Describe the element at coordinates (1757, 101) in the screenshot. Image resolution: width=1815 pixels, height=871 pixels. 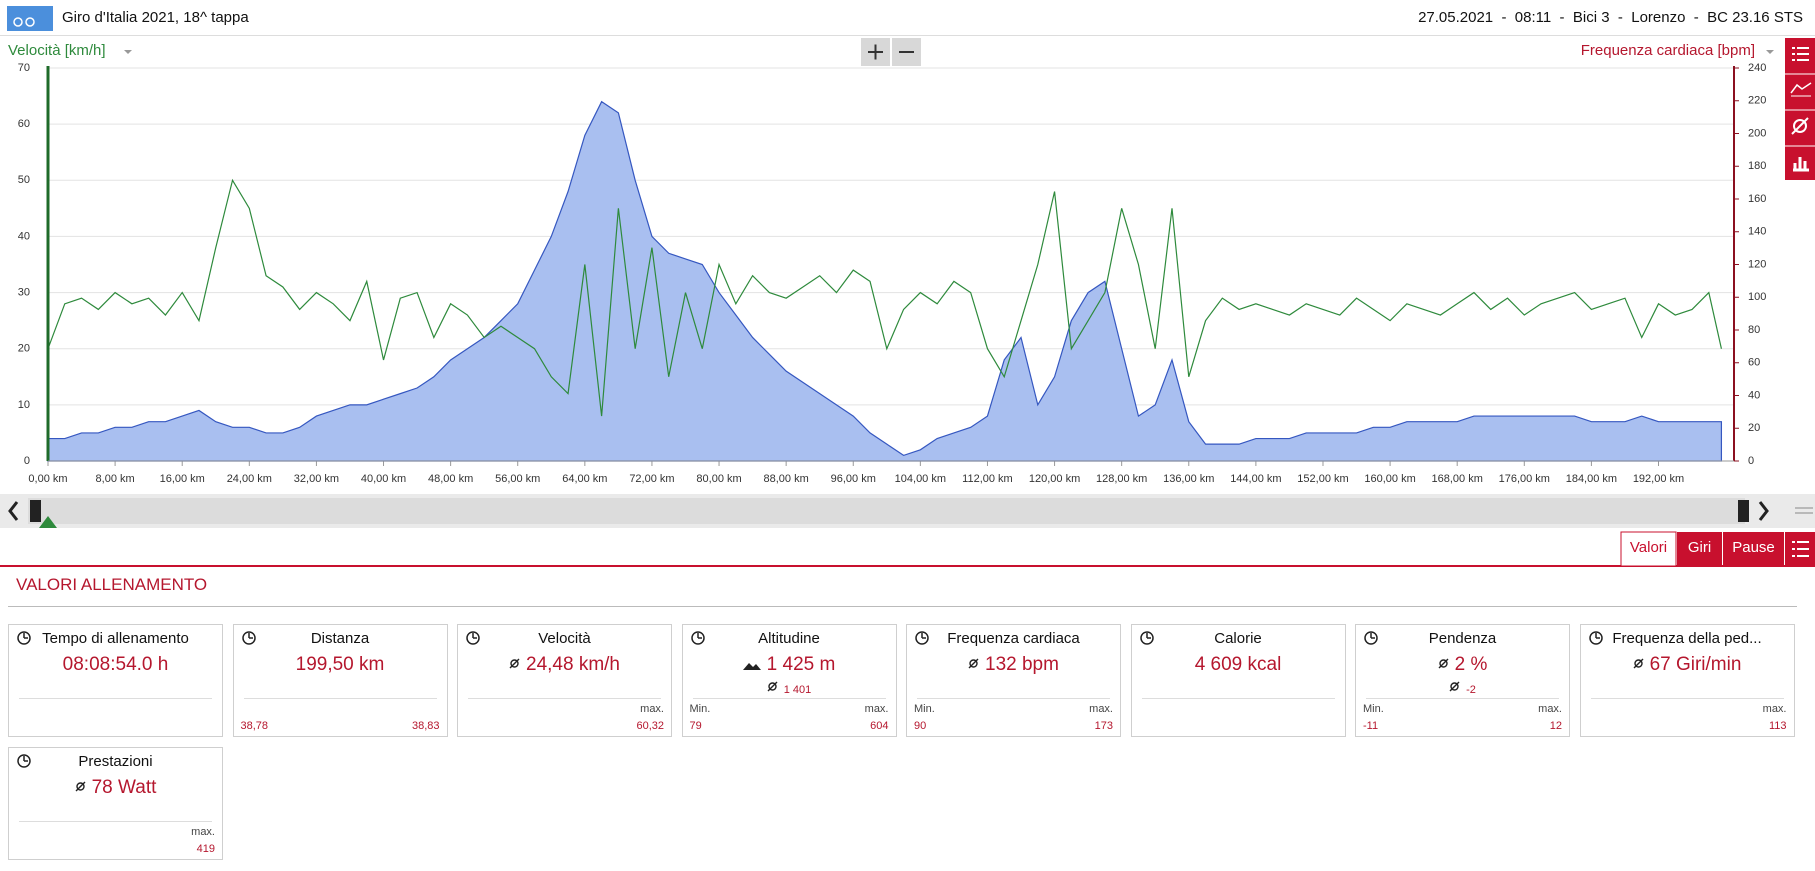
I see `y2-tick-label: 220` at that location.